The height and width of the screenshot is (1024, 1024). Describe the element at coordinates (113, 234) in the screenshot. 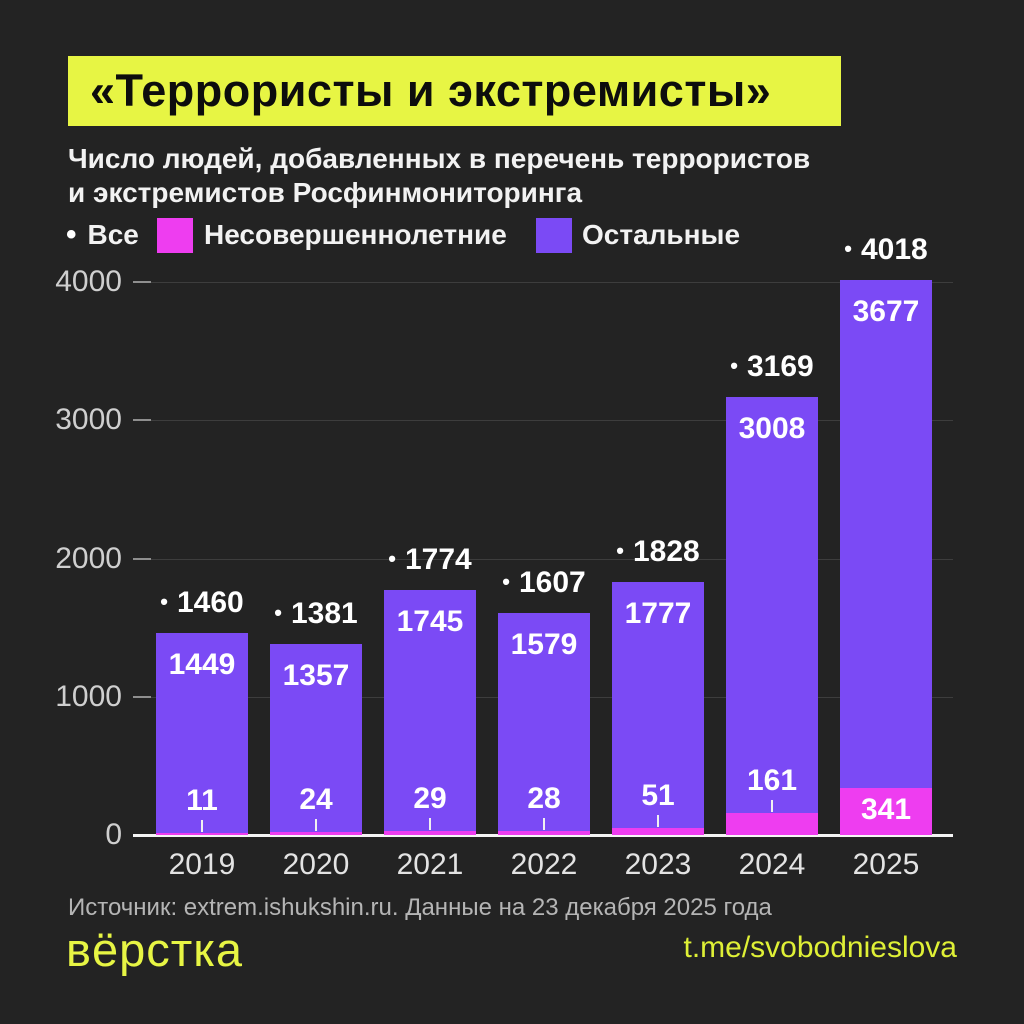

I see `legend-label-all: Все` at that location.